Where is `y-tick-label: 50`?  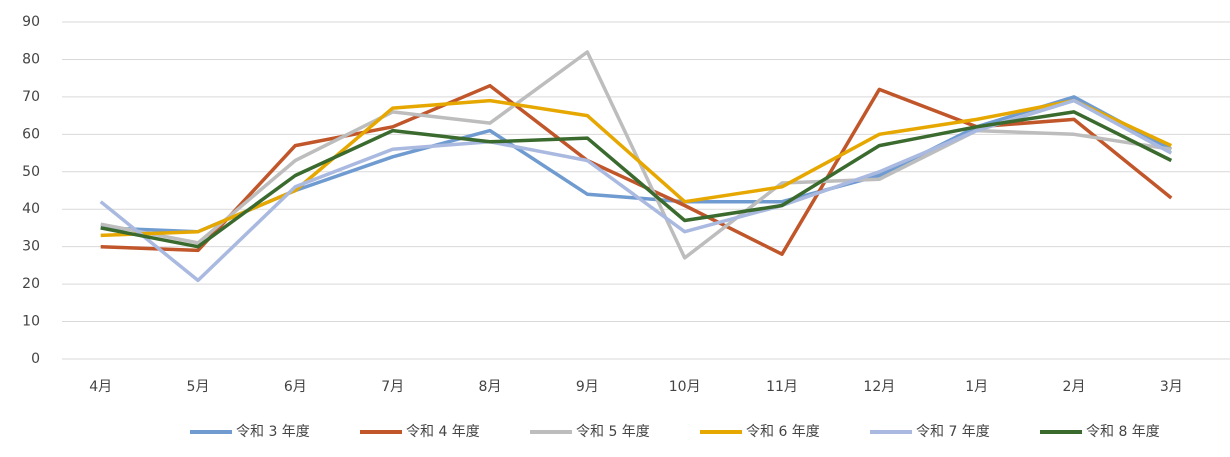
y-tick-label: 50 is located at coordinates (31, 172).